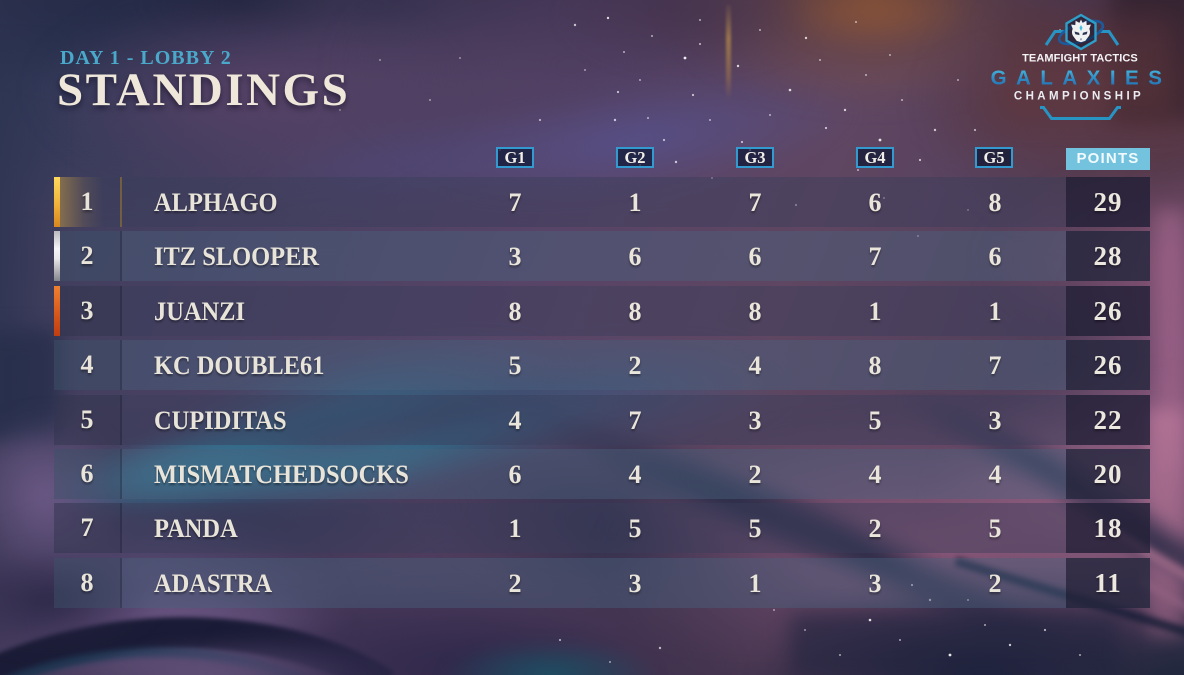 This screenshot has width=1184, height=675. Describe the element at coordinates (1080, 59) in the screenshot. I see `svg-text: TEAMFIGHT TACTICS` at that location.